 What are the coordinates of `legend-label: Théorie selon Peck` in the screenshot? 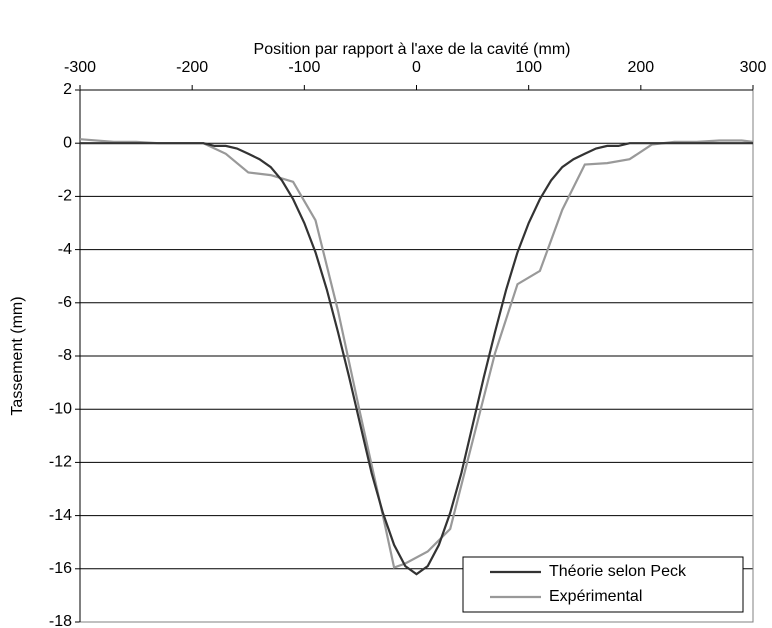 It's located at (618, 571).